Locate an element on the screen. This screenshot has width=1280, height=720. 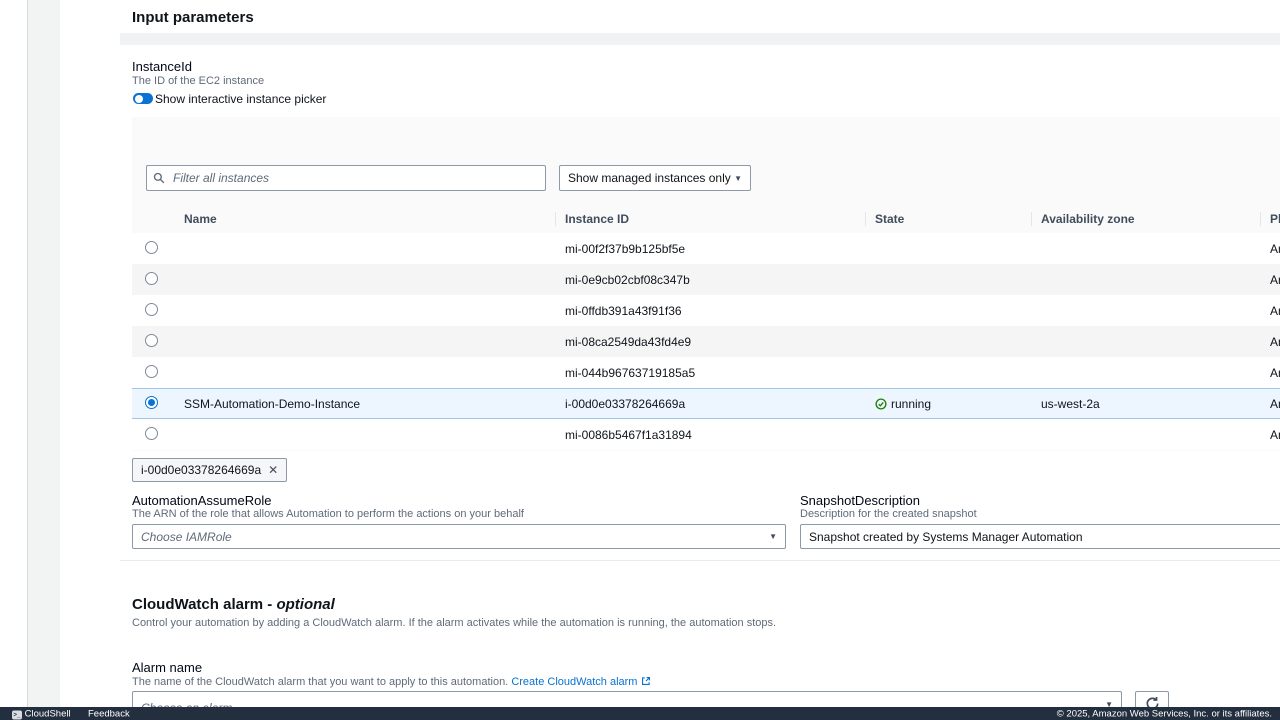
selected-instance-token: i-00d0e03378264669a ✕ is located at coordinates (210, 470).